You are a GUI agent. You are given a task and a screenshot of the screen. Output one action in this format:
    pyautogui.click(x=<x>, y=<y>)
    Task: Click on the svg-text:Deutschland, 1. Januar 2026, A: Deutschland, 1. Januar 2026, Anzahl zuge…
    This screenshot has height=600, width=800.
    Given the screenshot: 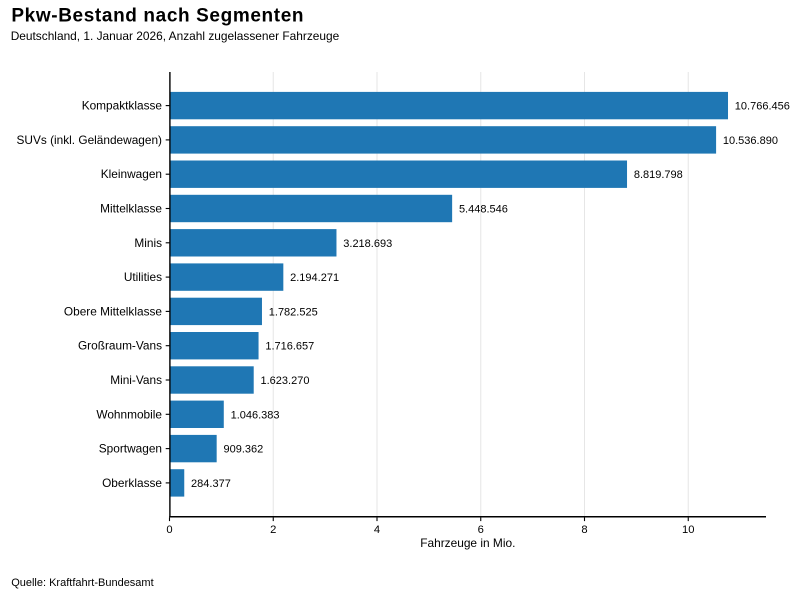 What is the action you would take?
    pyautogui.click(x=175, y=36)
    